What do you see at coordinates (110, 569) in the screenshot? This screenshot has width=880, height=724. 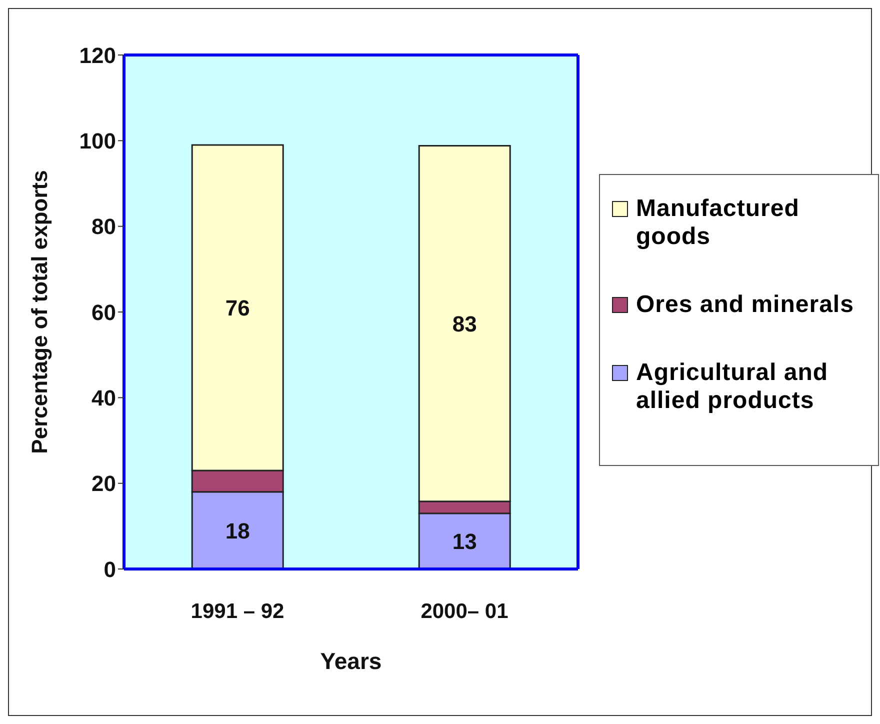 I see `y-tick-label: 0` at bounding box center [110, 569].